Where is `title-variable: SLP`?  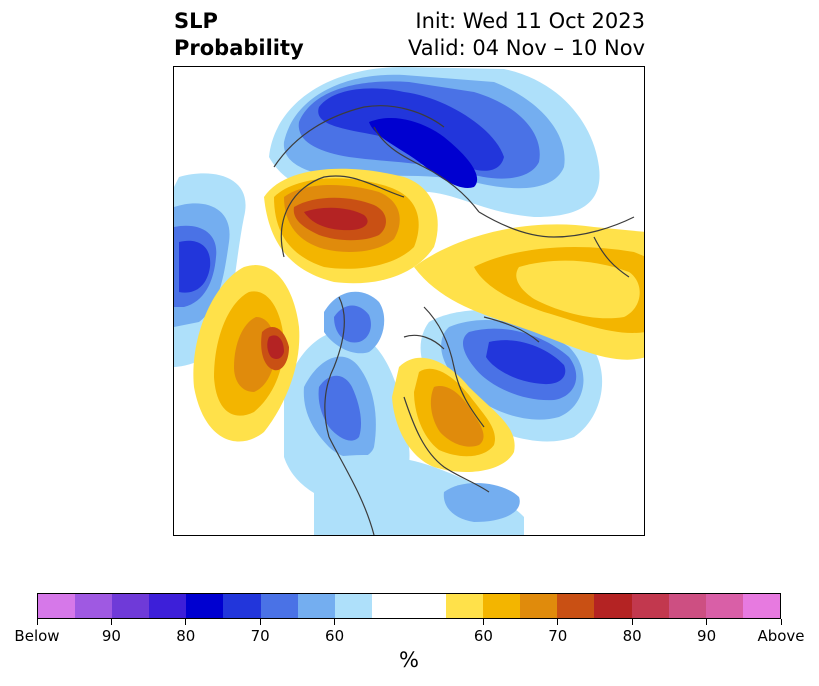 title-variable: SLP is located at coordinates (196, 21).